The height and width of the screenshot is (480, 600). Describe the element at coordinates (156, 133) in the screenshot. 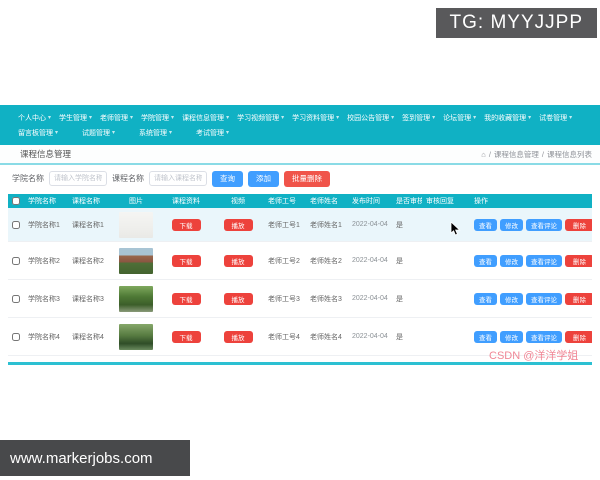

I see `nav-item-system-mgmt: 系统管理 ▾` at that location.